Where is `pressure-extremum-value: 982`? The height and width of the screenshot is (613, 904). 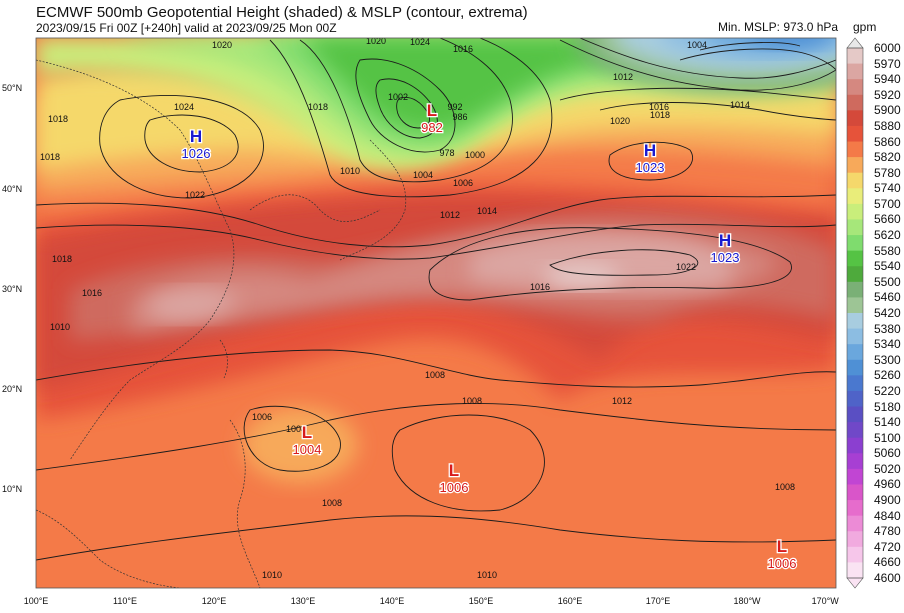 pressure-extremum-value: 982 is located at coordinates (432, 127).